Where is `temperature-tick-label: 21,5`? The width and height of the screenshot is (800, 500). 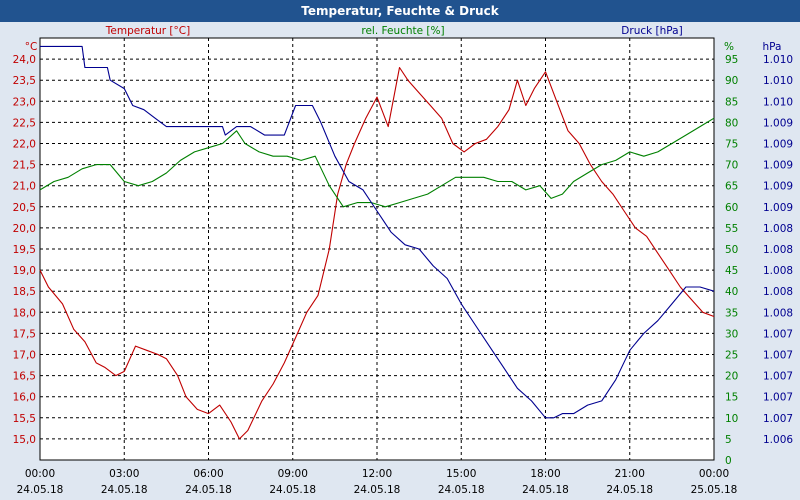
temperature-tick-label: 21,5 is located at coordinates (24, 166).